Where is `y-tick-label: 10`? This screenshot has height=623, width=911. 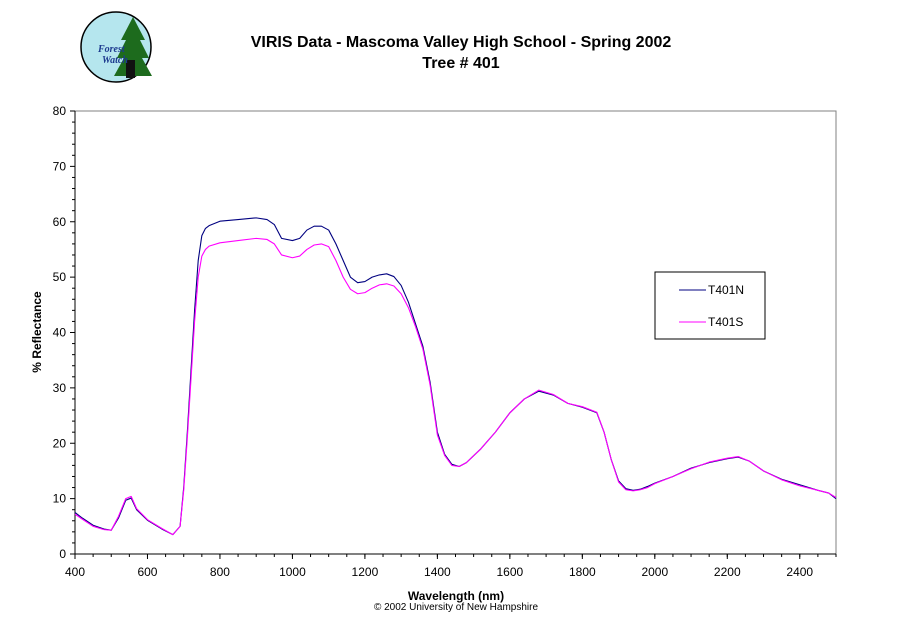
y-tick-label: 10 is located at coordinates (60, 499).